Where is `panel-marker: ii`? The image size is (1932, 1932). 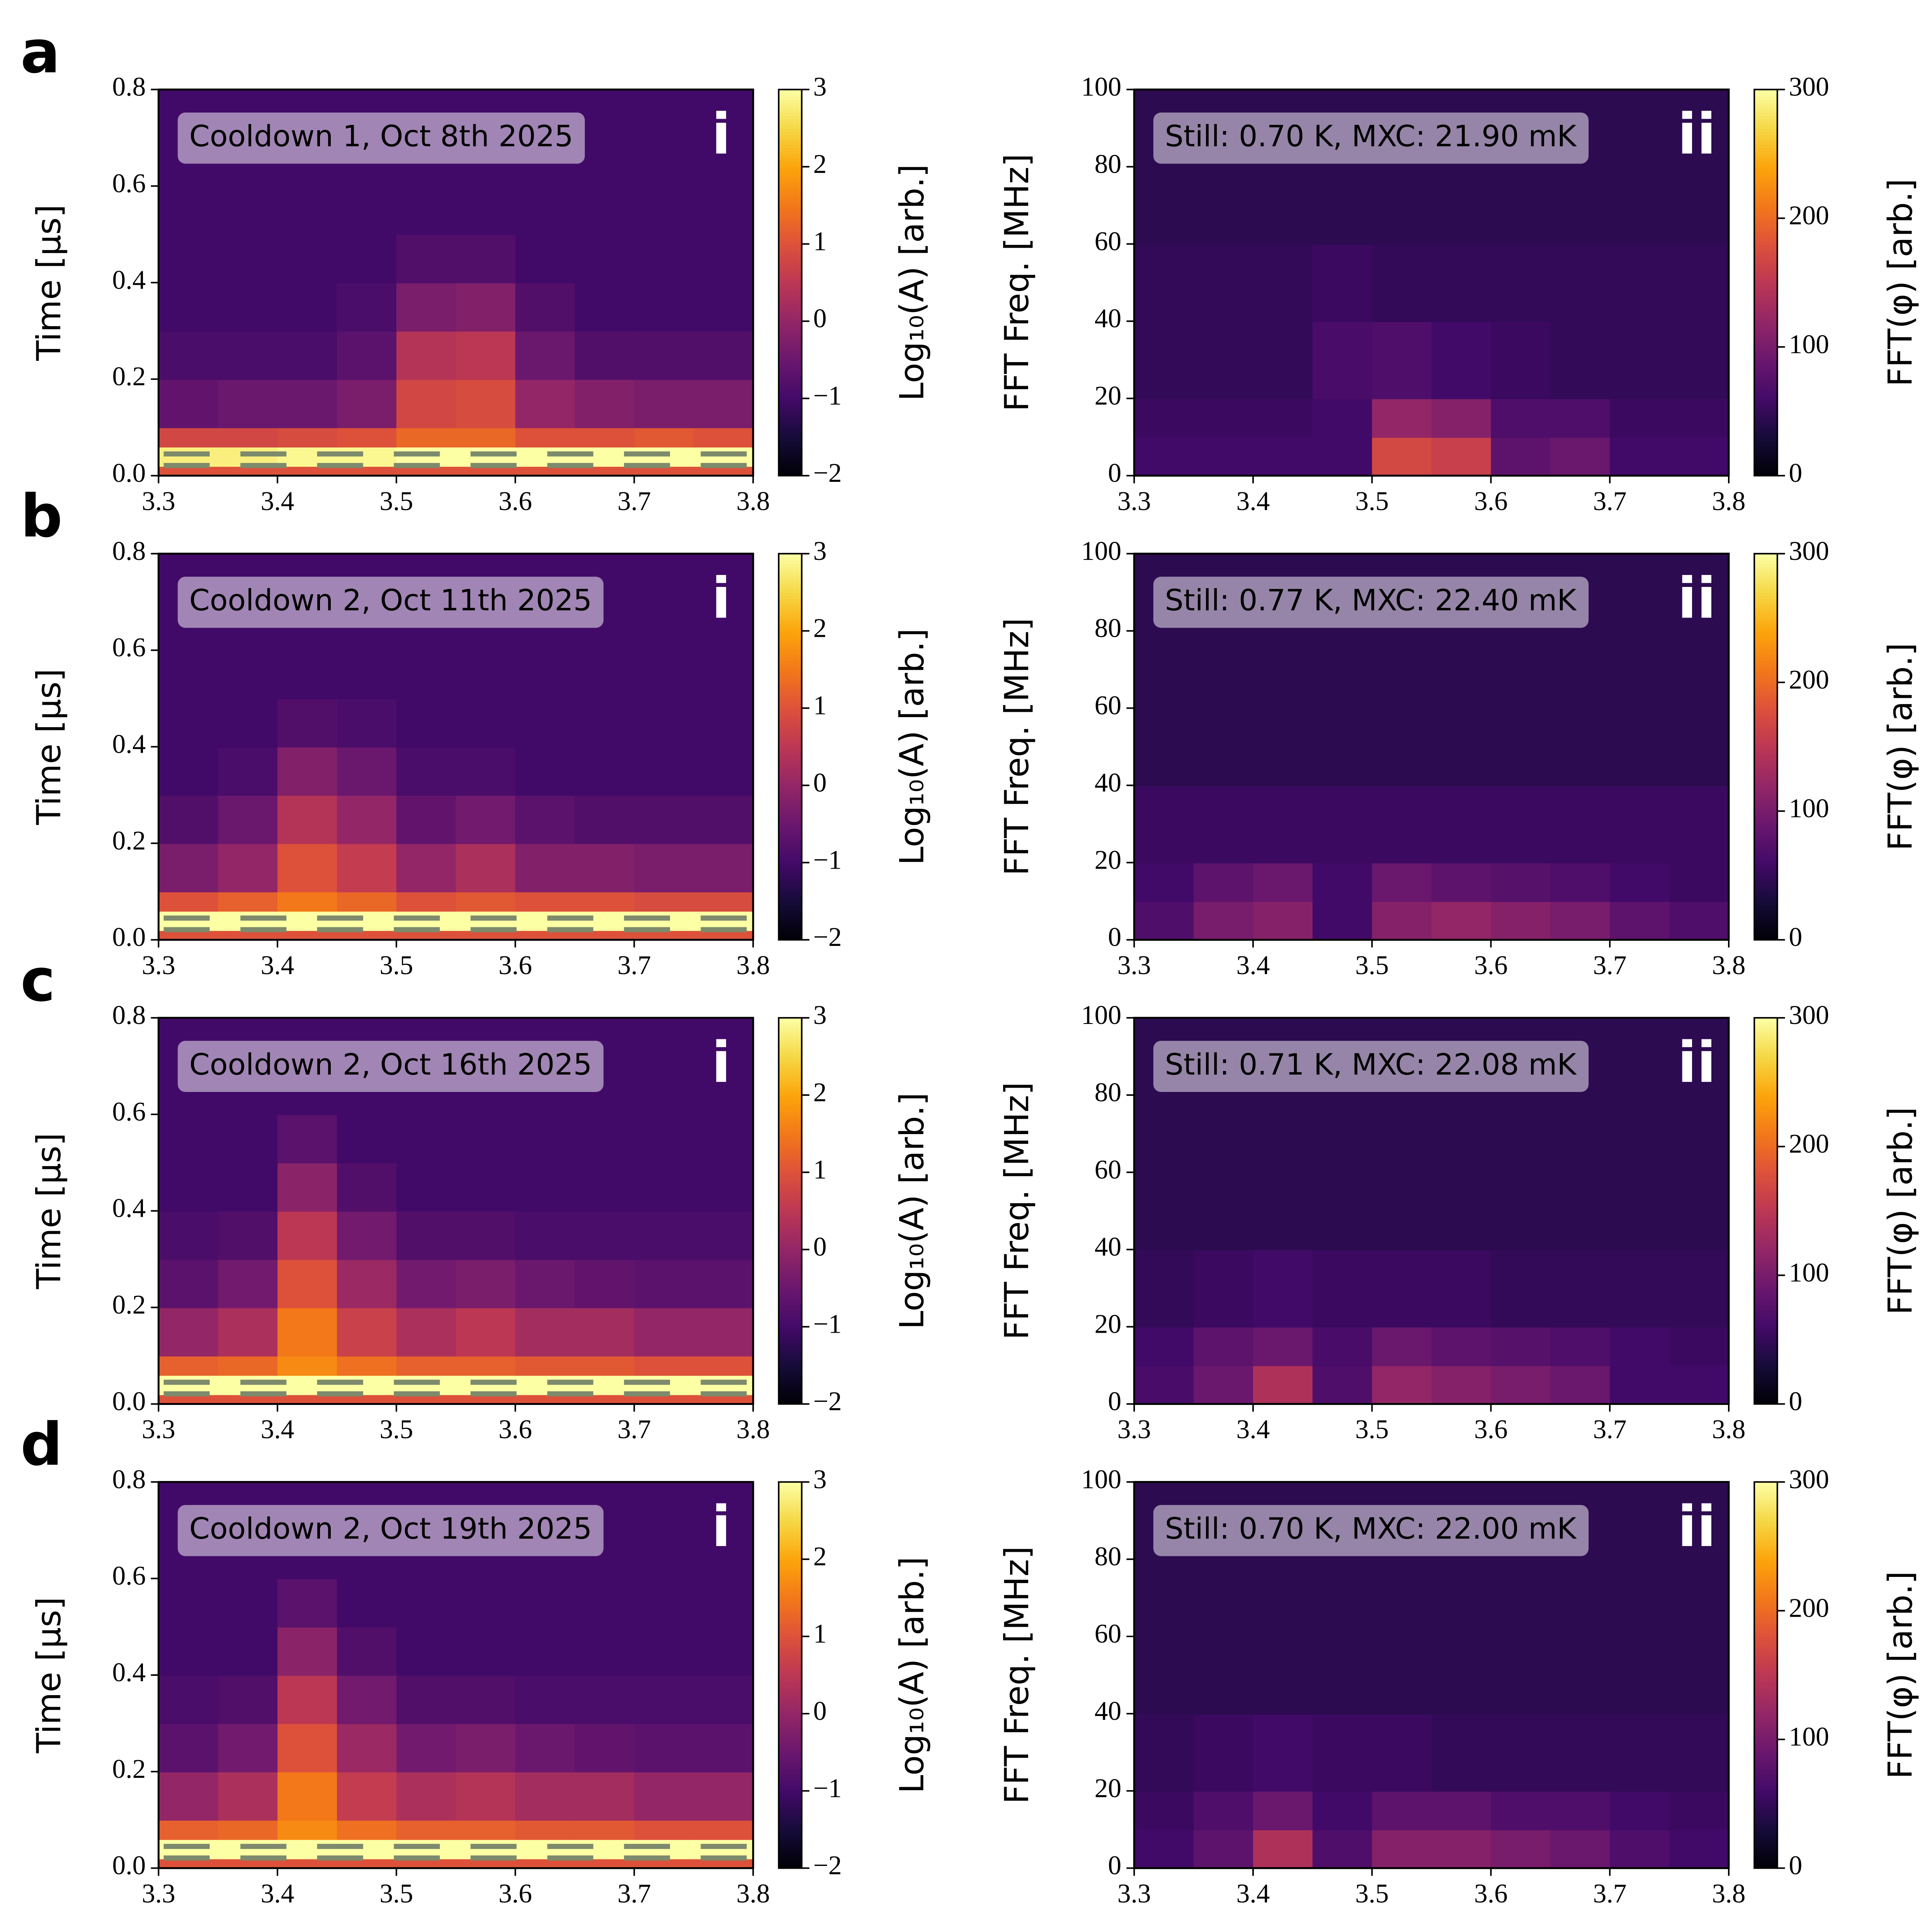 panel-marker: ii is located at coordinates (1697, 135).